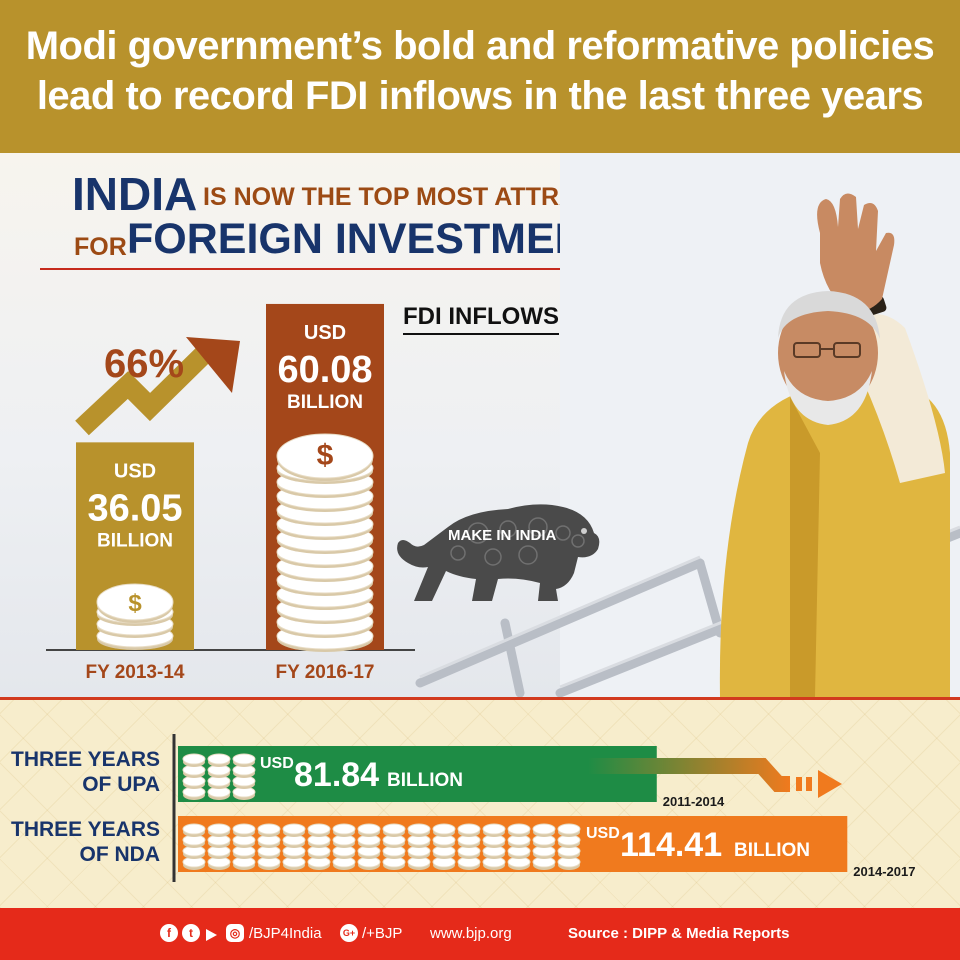 This screenshot has width=960, height=960. I want to click on headline-for: FOR, so click(100, 247).